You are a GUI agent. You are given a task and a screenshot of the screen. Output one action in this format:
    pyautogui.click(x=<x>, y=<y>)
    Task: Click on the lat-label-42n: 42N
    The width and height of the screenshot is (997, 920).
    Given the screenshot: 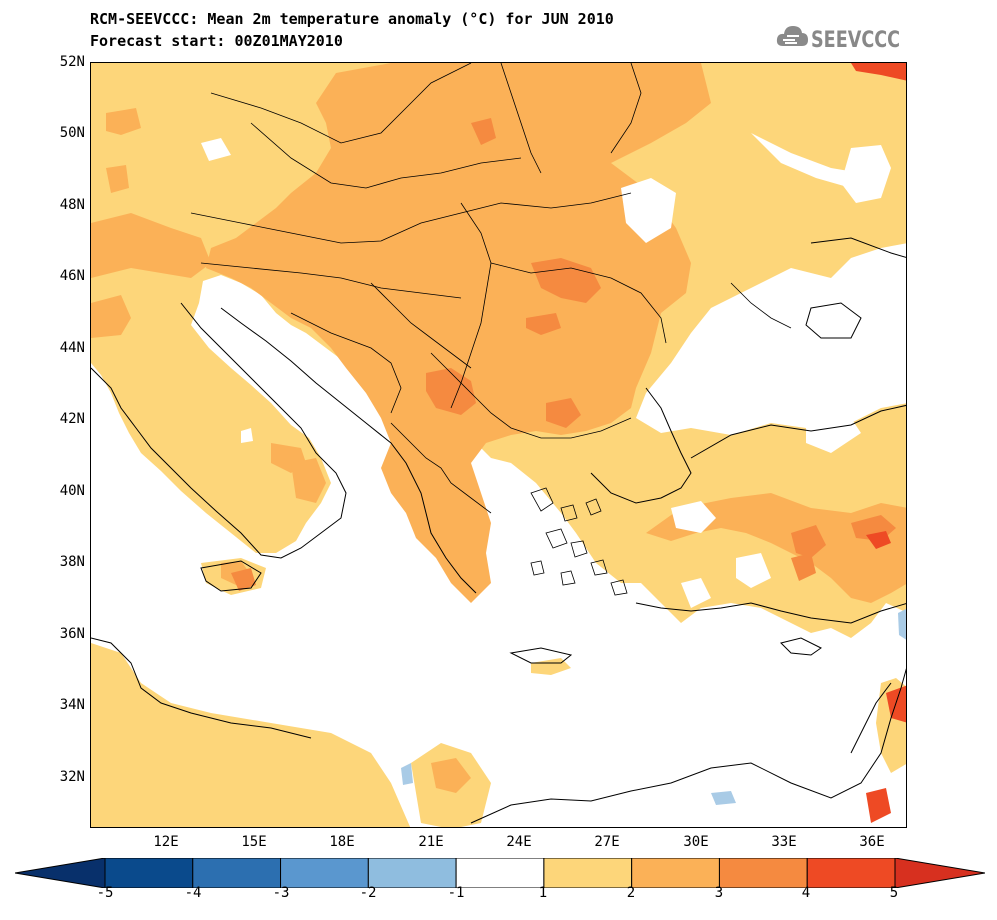 What is the action you would take?
    pyautogui.click(x=72, y=419)
    